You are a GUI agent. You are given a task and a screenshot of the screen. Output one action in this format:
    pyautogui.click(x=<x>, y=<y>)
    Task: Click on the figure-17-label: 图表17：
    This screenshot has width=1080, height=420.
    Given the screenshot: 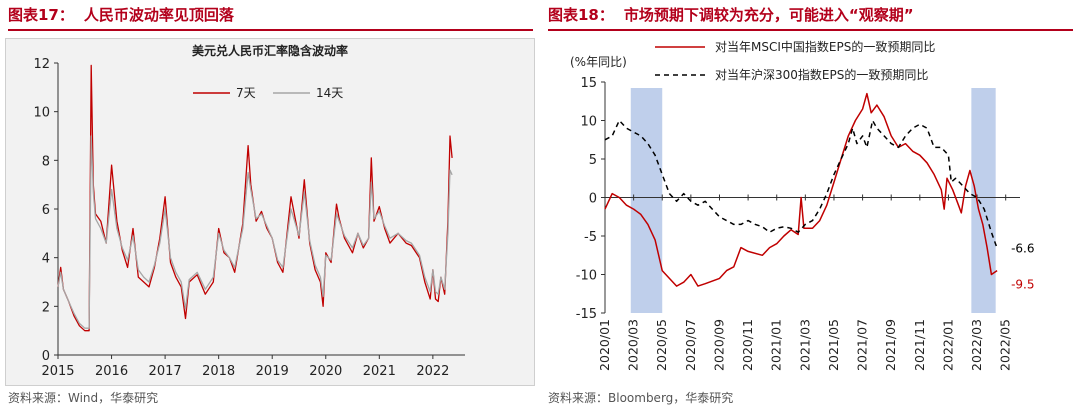 What is the action you would take?
    pyautogui.click(x=41, y=15)
    